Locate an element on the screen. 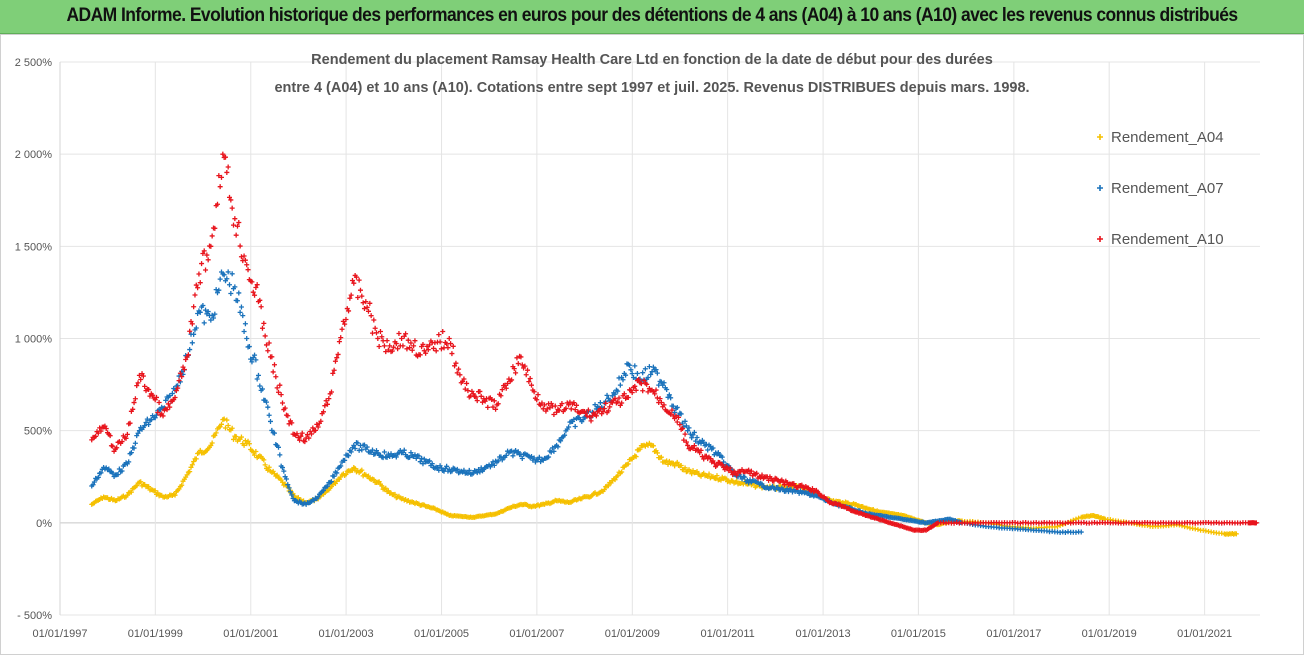 This screenshot has height=655, width=1304. x-tick-label: 01/01/2021 is located at coordinates (1204, 634).